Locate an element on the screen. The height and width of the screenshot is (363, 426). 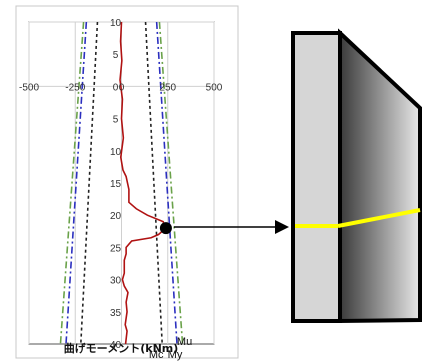
x-axis-title: 曲げモーメント(kNm) is located at coordinates (121, 348).